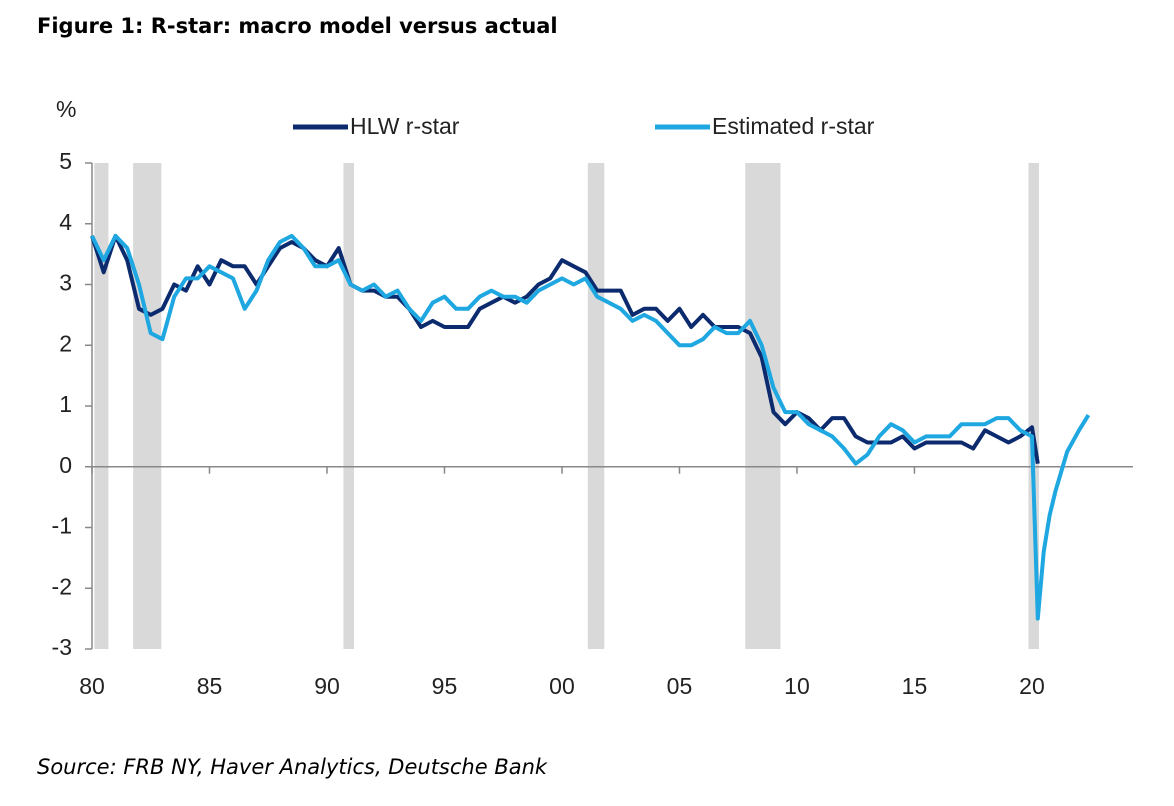 Image resolution: width=1174 pixels, height=806 pixels. Describe the element at coordinates (65, 222) in the screenshot. I see `y-tick-label: 4` at that location.